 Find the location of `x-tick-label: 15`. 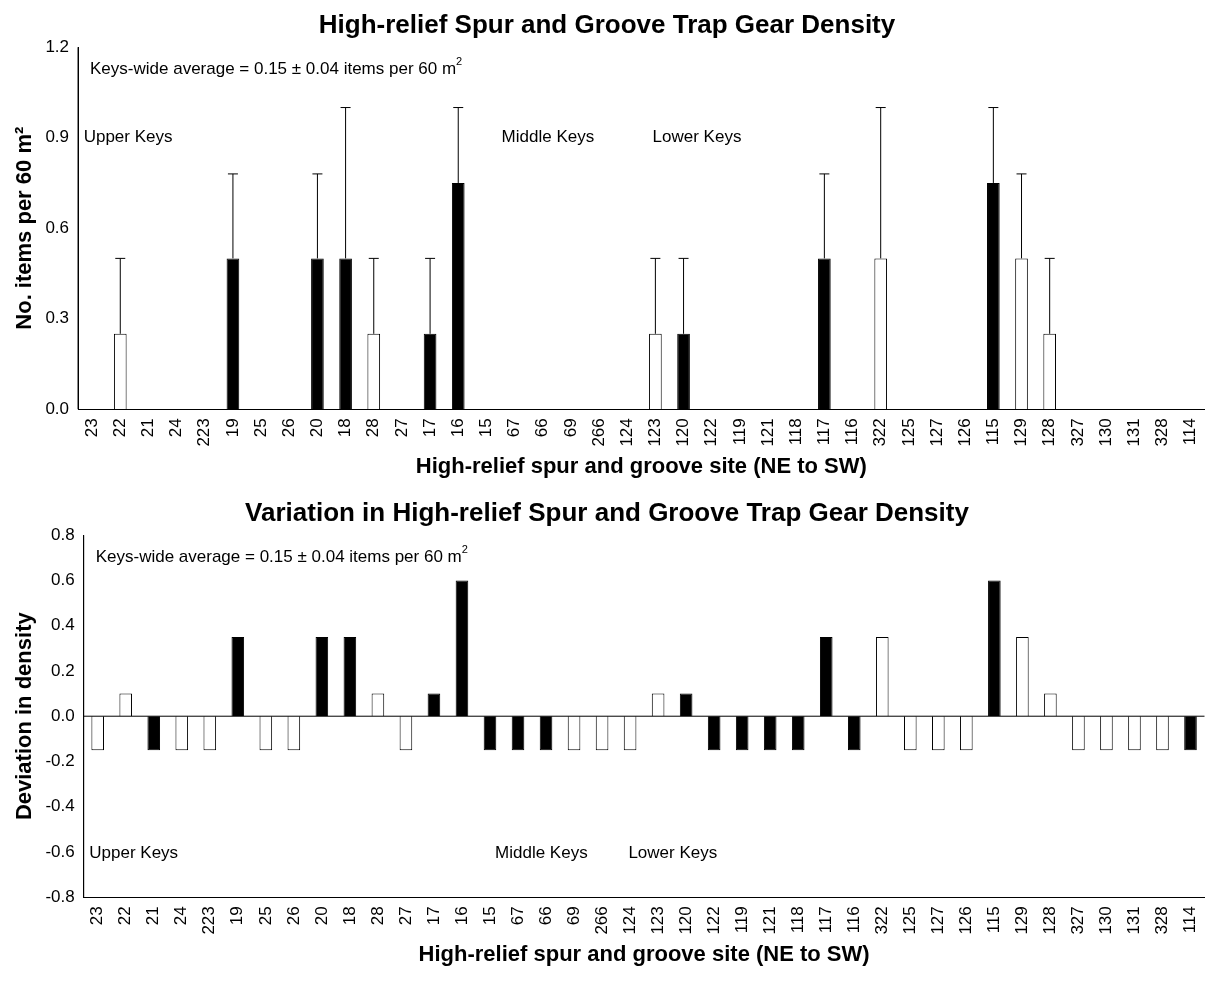

x-tick-label: 15 is located at coordinates (486, 428).